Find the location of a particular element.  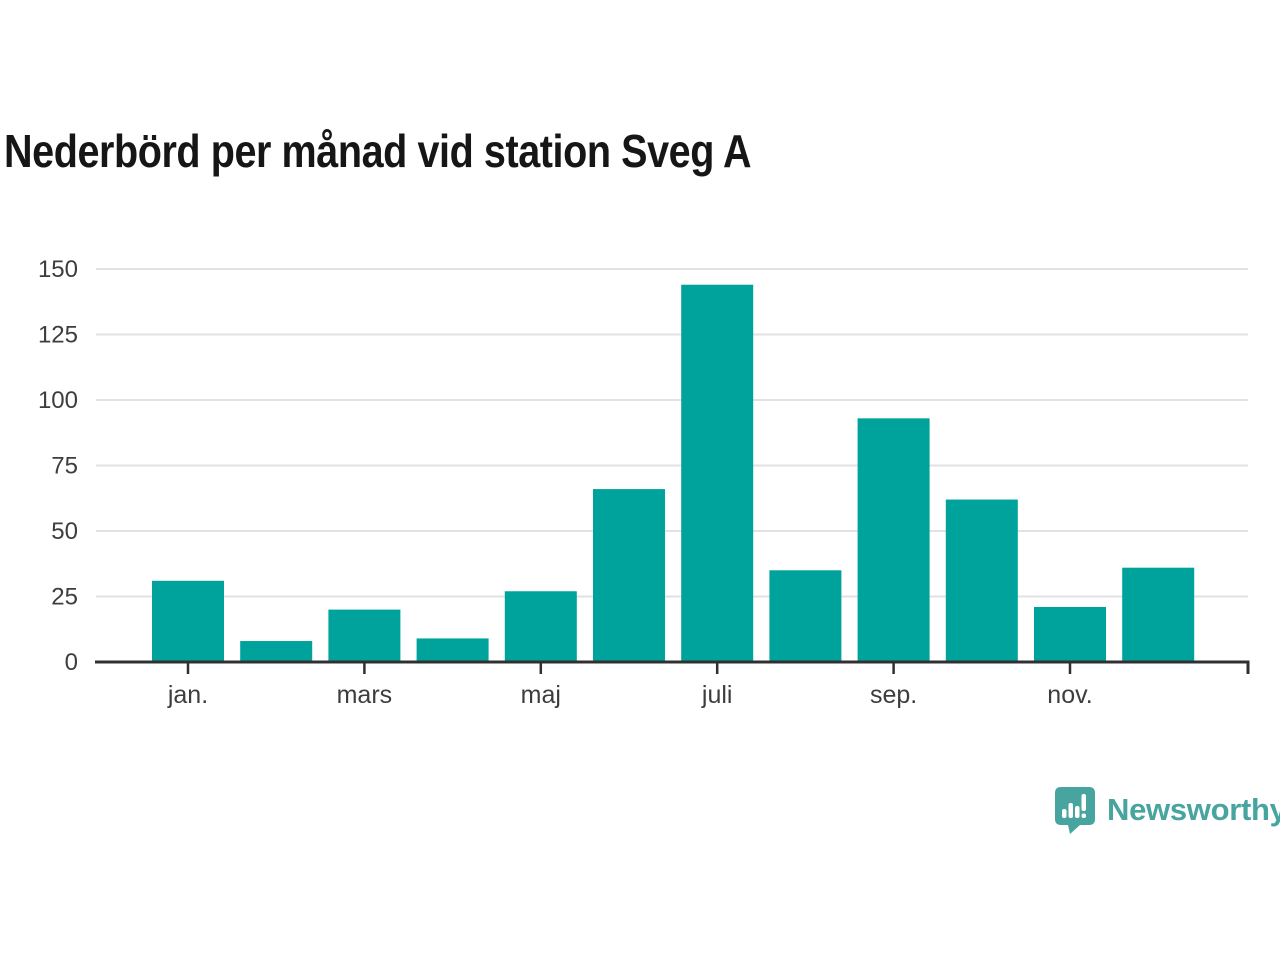

icon-exclamation-dot is located at coordinates (1083, 815).